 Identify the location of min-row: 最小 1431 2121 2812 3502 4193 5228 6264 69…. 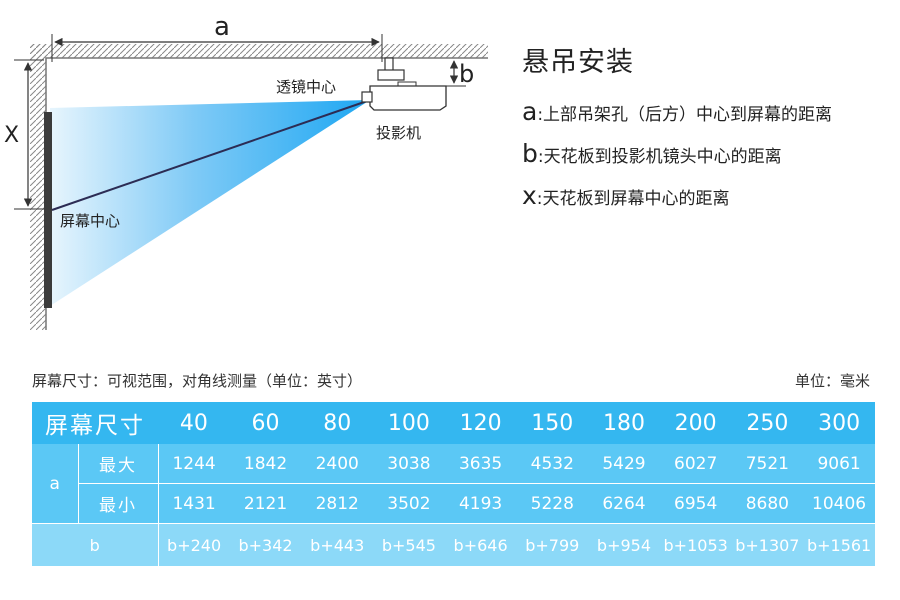
(453, 503).